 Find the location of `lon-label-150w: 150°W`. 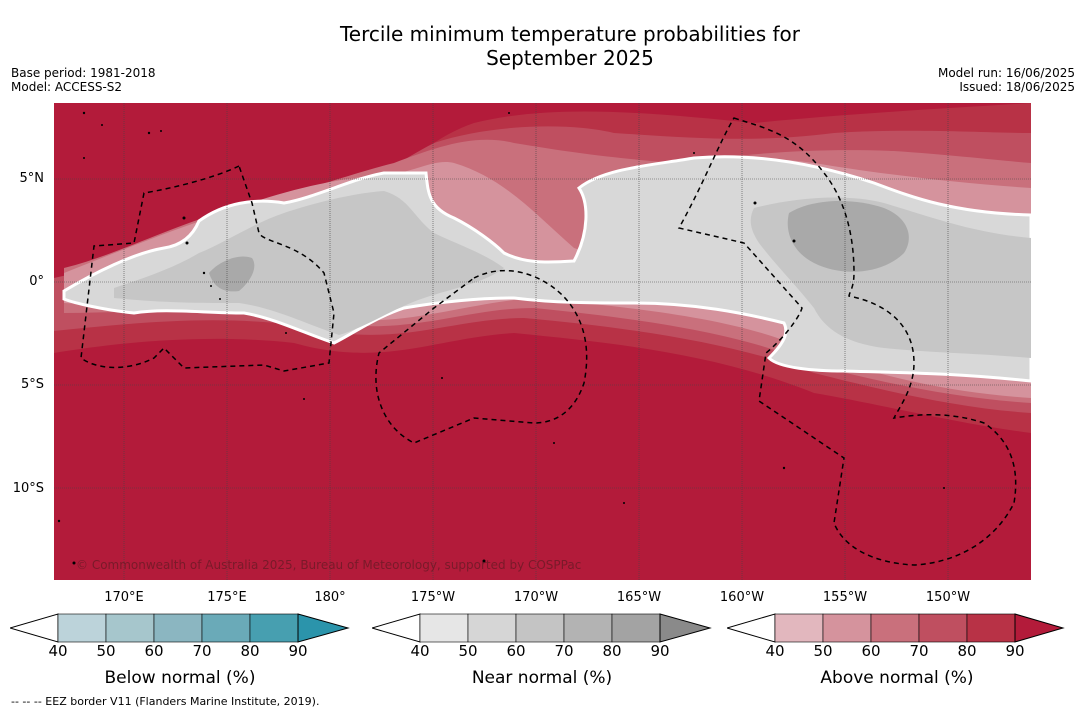

lon-label-150w: 150°W is located at coordinates (948, 597).